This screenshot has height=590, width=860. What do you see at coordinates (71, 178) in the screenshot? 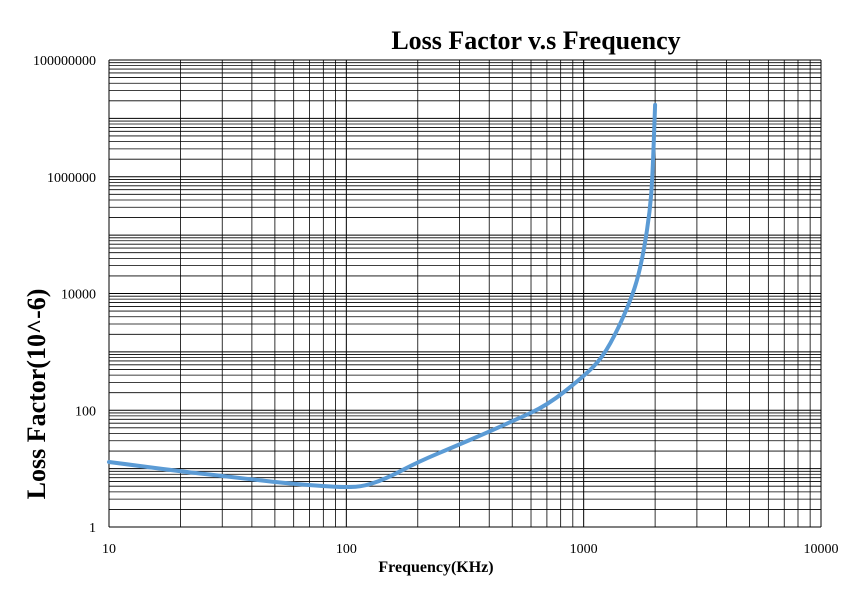
I see `y-tick-label: 1000000` at bounding box center [71, 178].